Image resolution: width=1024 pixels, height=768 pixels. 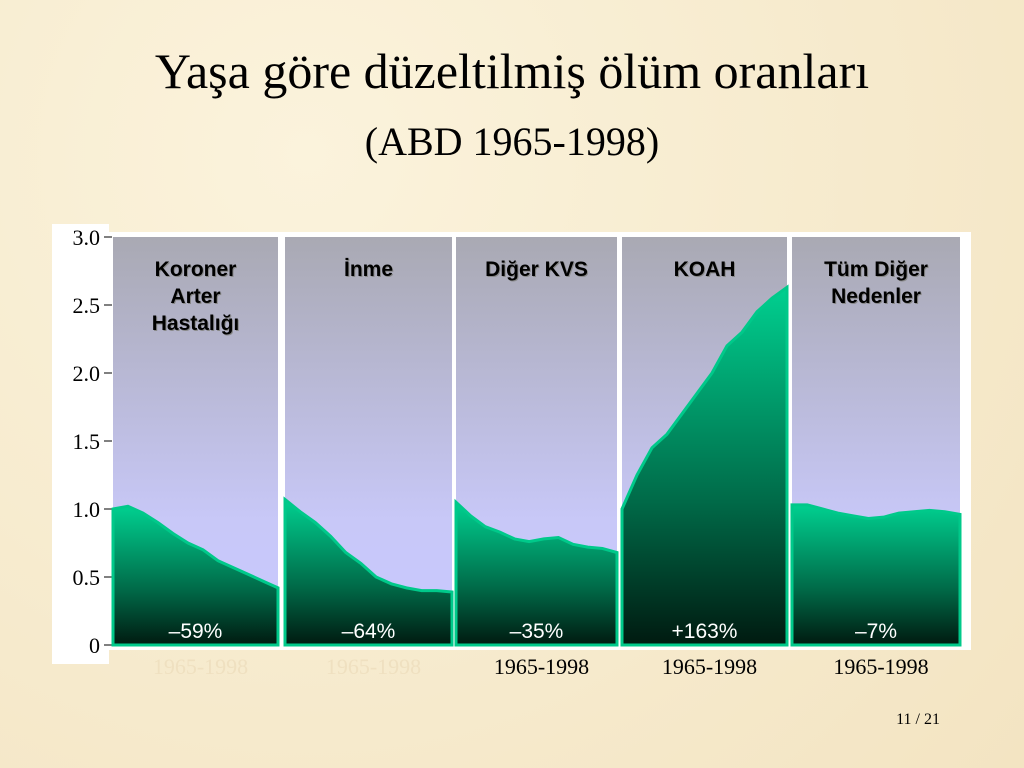 I want to click on y-tick-label: 2.0, so click(x=87, y=373).